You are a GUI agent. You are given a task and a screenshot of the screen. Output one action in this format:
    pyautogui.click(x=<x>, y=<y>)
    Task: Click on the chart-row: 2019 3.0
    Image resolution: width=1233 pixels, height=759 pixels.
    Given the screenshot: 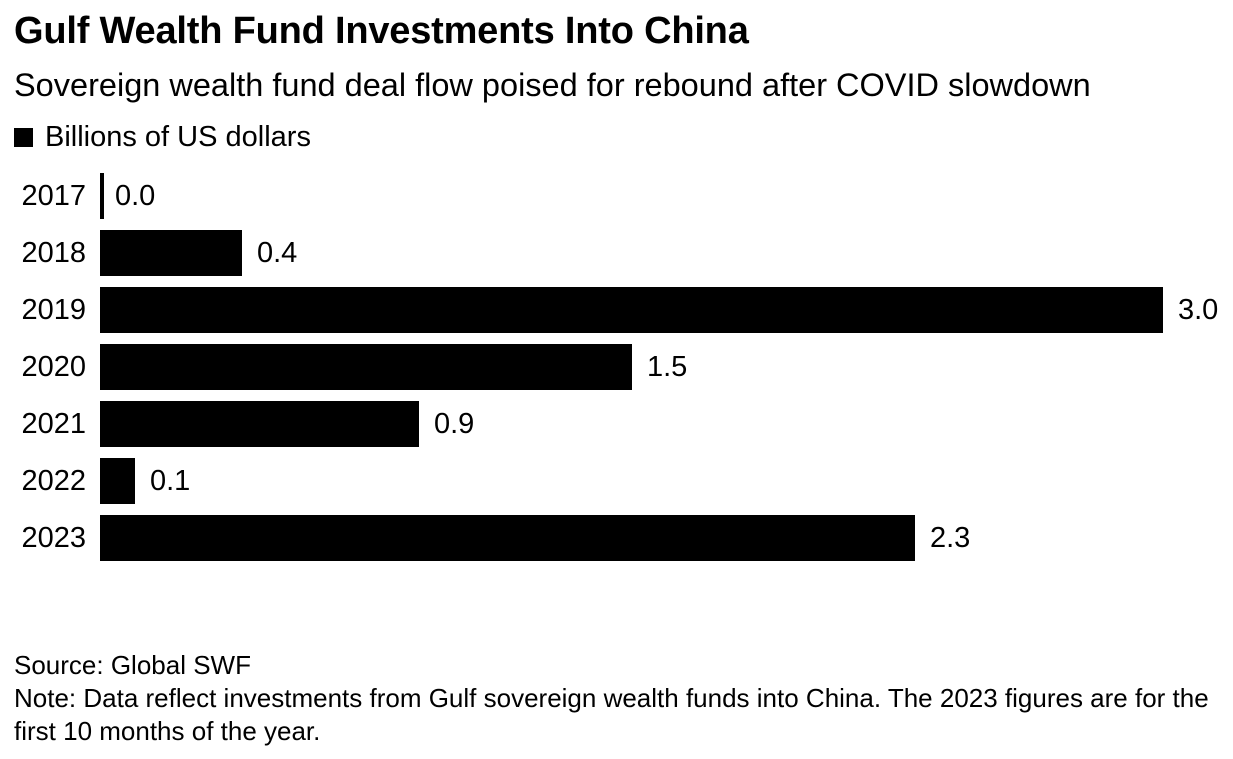 What is the action you would take?
    pyautogui.click(x=616, y=310)
    